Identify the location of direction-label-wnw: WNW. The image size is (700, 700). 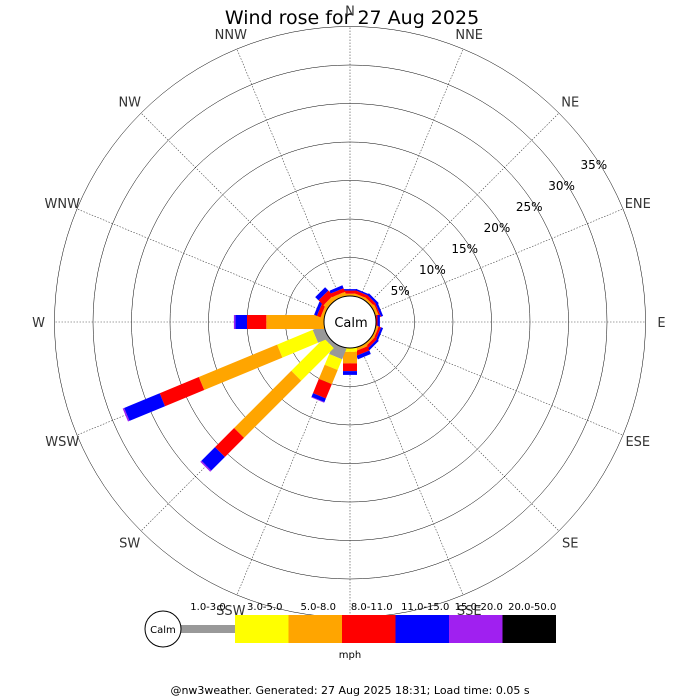
(62, 204).